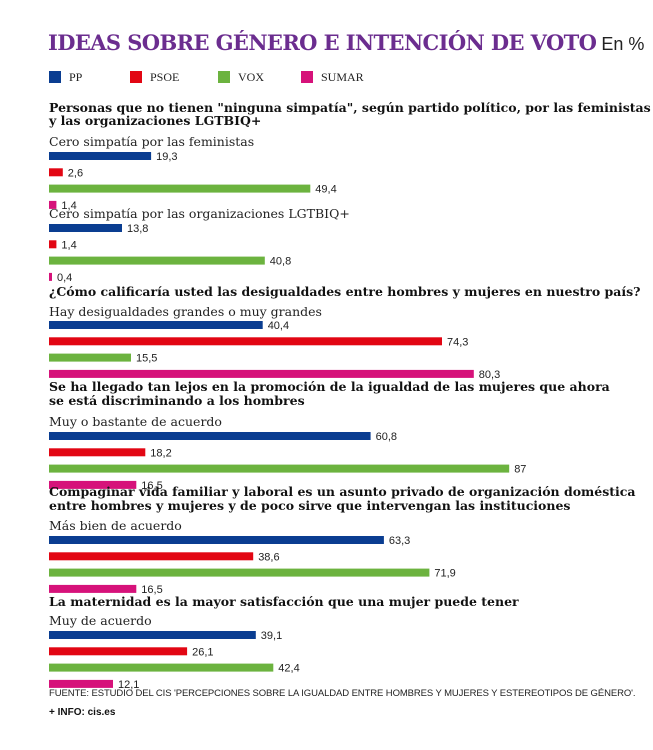 The image size is (653, 750). I want to click on legend-label-pp: PP, so click(76, 77).